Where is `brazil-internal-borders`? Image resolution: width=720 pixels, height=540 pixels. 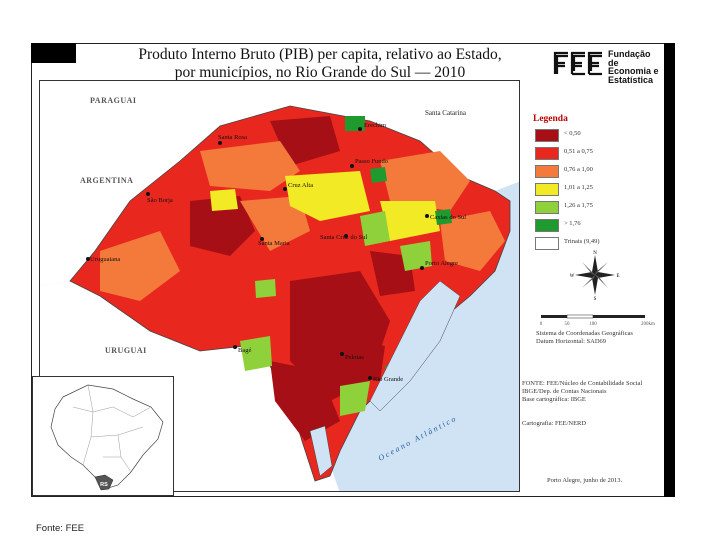 brazil-internal-borders is located at coordinates (112, 428).